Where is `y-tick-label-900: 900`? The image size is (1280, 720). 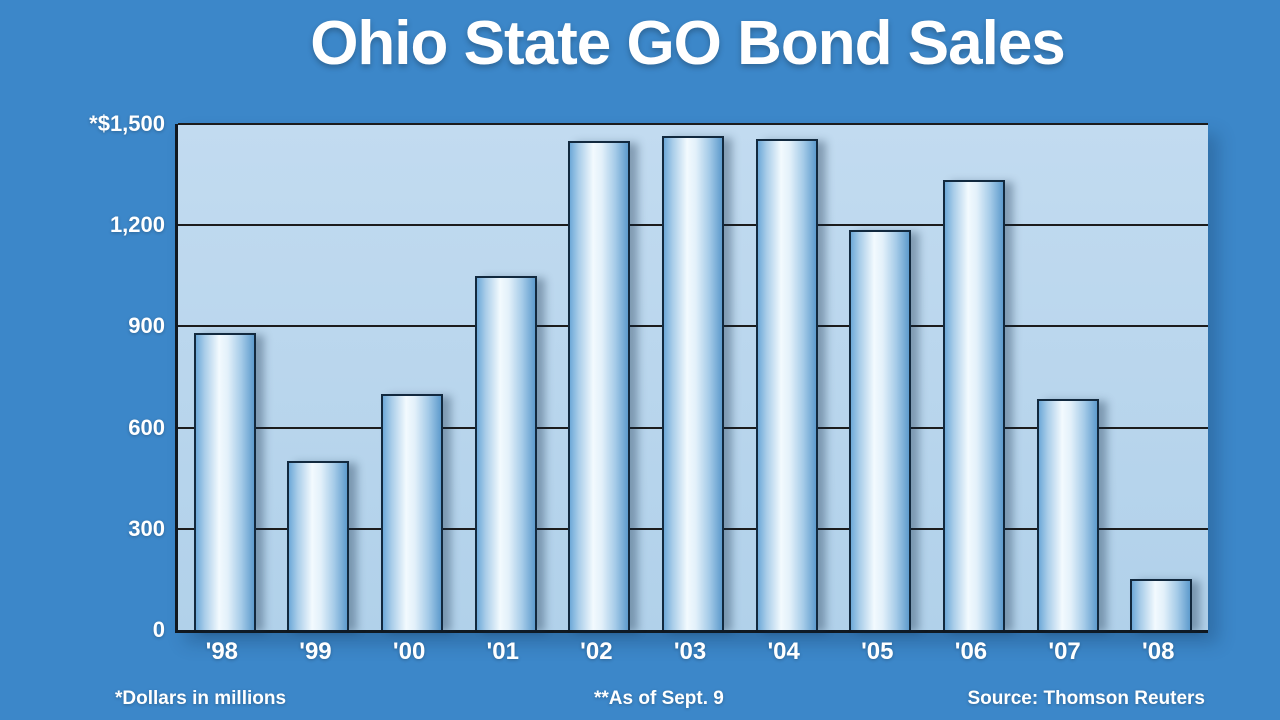 y-tick-label-900: 900 is located at coordinates (146, 326).